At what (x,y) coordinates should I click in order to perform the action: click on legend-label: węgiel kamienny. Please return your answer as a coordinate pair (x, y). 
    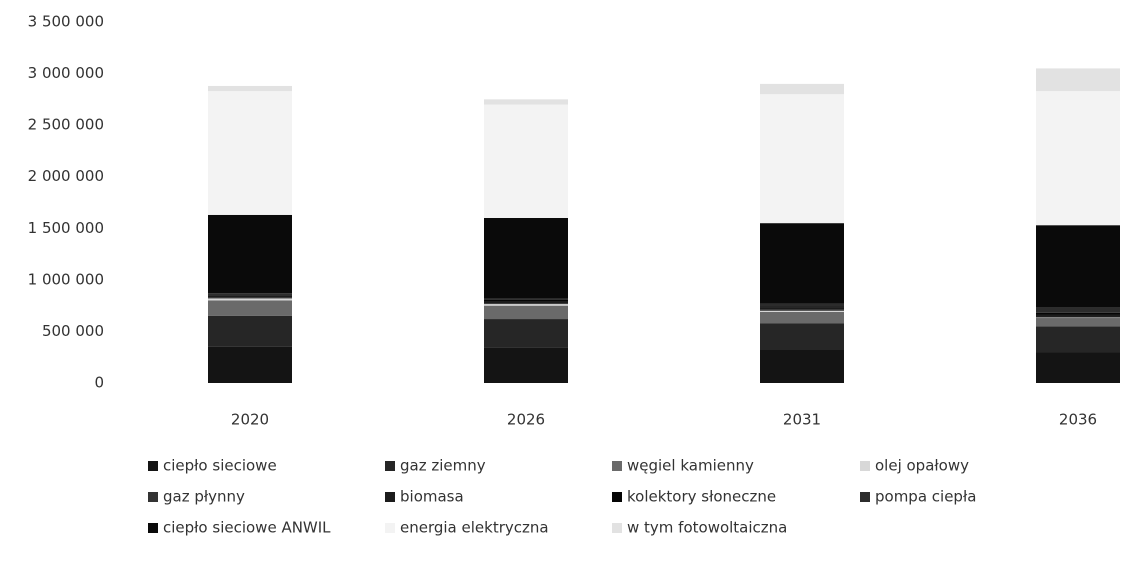
    Looking at the image, I should click on (690, 466).